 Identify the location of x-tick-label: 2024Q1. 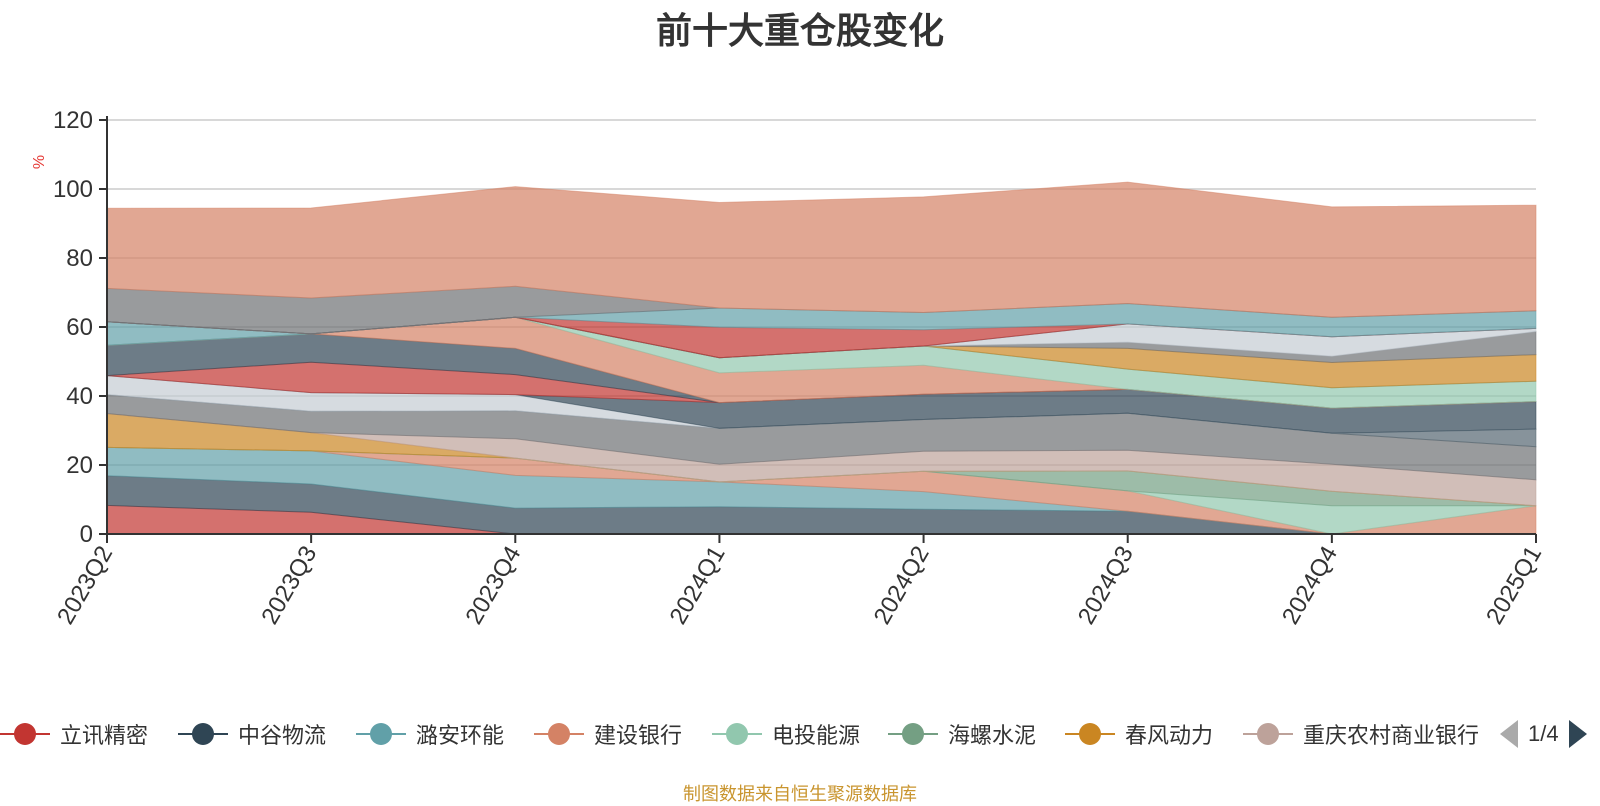
(698, 585).